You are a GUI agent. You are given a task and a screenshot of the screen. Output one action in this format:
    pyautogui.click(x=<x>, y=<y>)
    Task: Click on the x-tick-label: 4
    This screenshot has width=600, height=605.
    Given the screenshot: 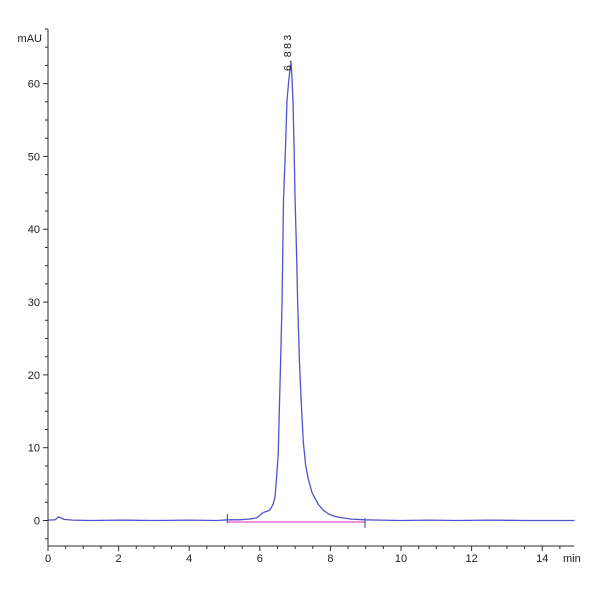 What is the action you would take?
    pyautogui.click(x=189, y=559)
    